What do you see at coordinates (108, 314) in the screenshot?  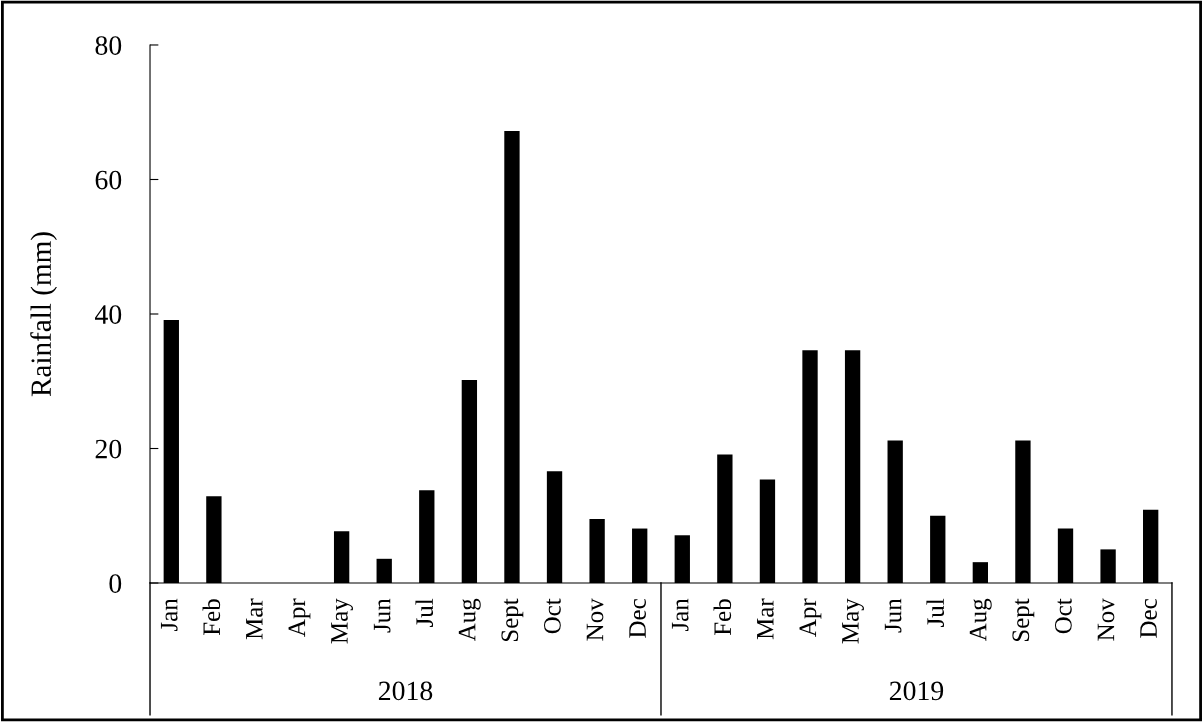 I see `y-tick-label: 40` at bounding box center [108, 314].